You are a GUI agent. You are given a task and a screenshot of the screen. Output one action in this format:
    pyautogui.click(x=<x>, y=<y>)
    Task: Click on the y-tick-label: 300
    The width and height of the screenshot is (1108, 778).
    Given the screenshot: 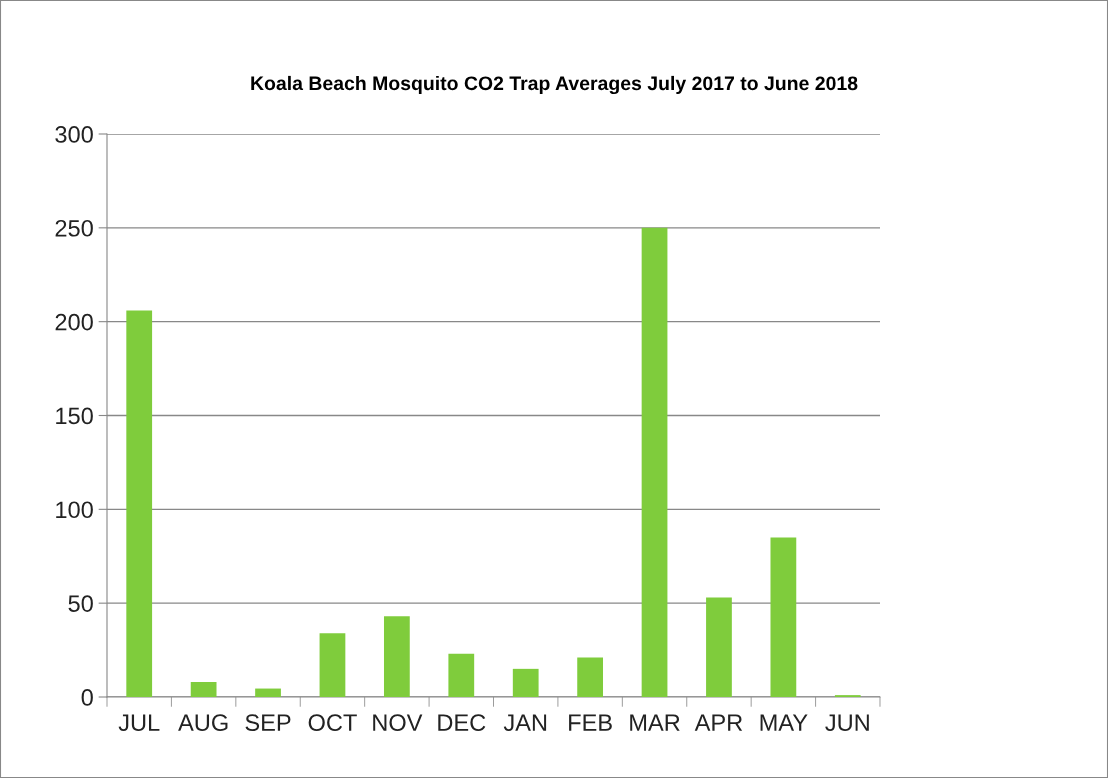 What is the action you would take?
    pyautogui.click(x=74, y=134)
    